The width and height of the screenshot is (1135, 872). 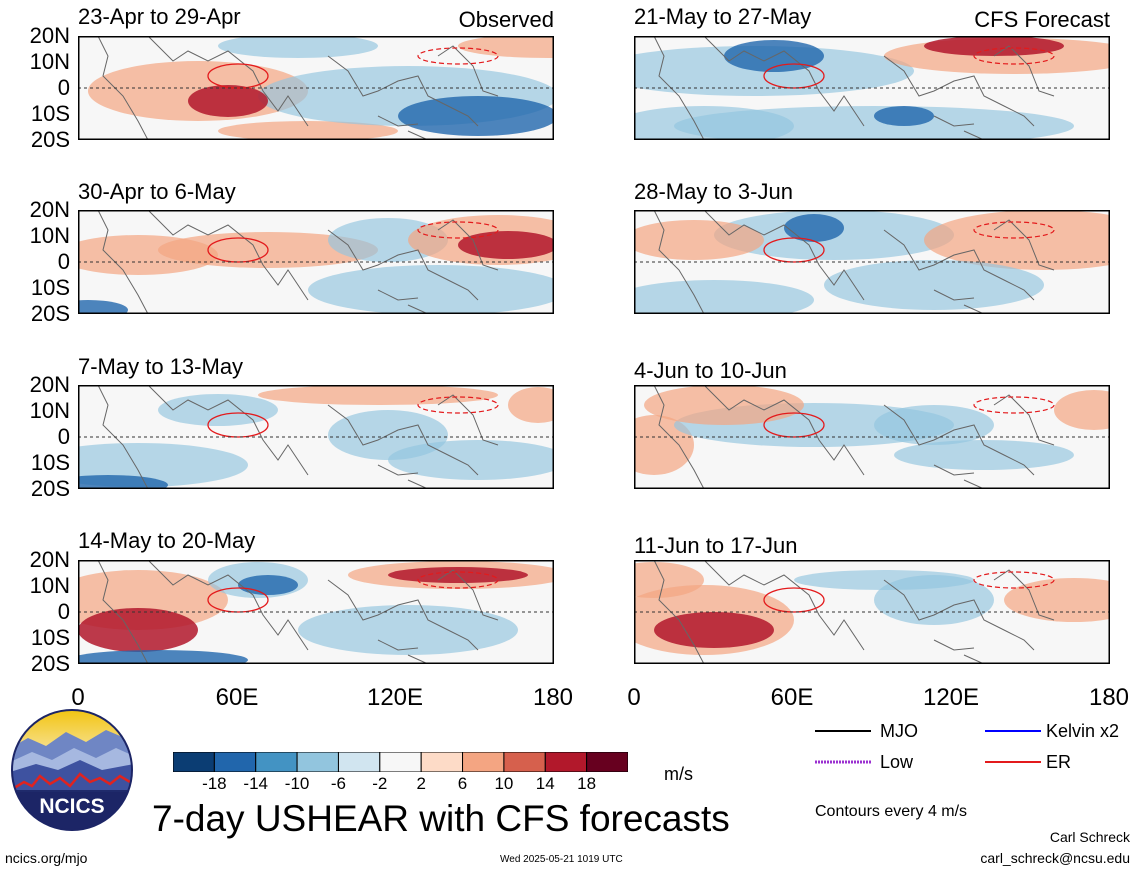 What do you see at coordinates (792, 697) in the screenshot?
I see `x-tick-right-60e: 60E` at bounding box center [792, 697].